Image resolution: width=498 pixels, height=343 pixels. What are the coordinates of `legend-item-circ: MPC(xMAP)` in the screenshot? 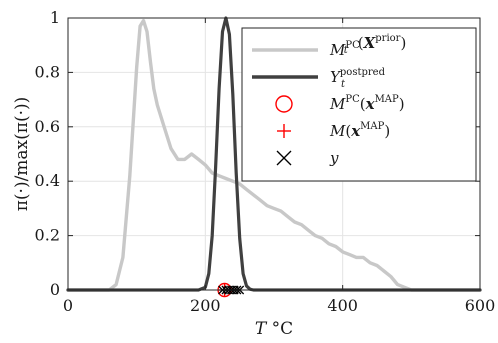 It's located at (340, 103).